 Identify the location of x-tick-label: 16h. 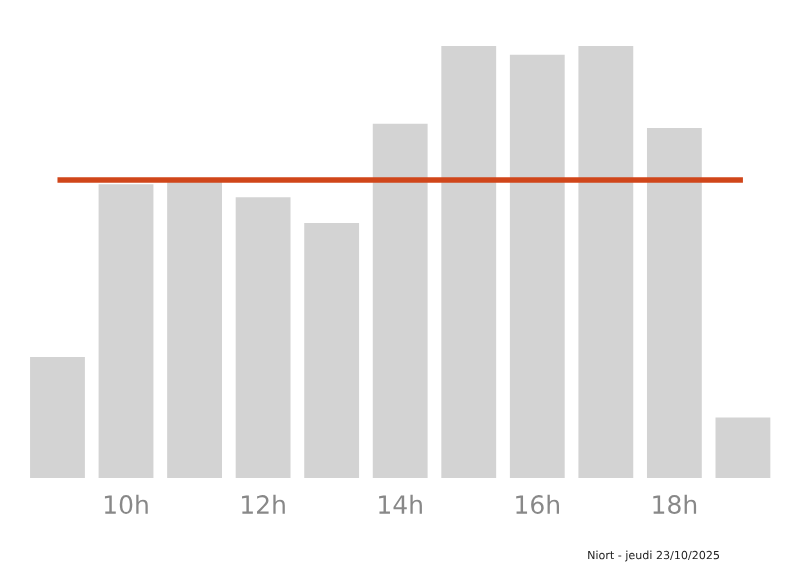
(537, 504).